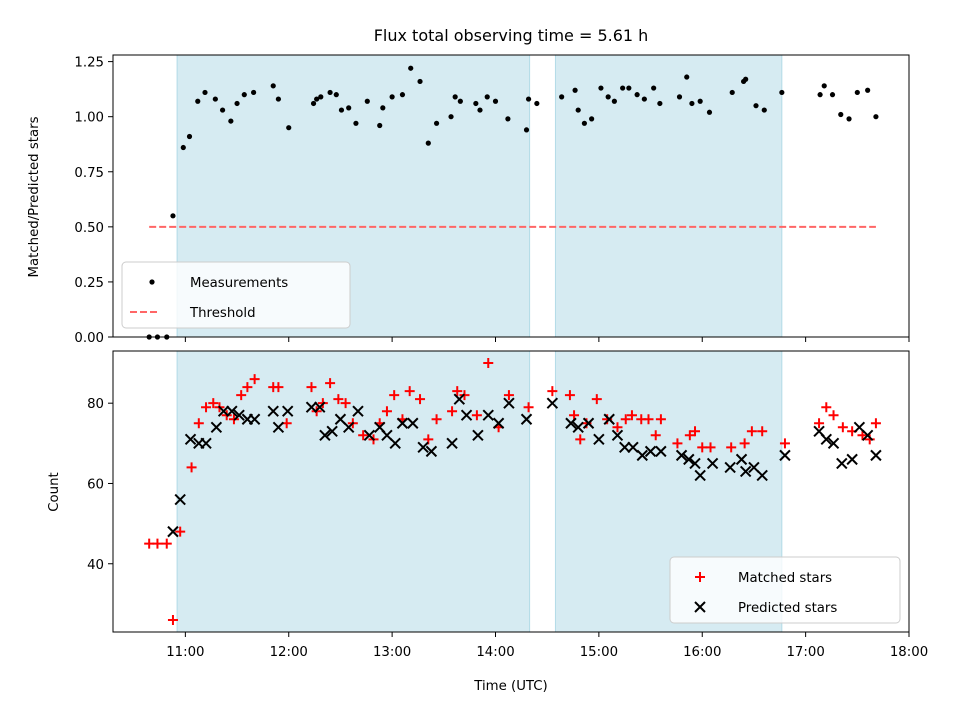  I want to click on top-y-tick-label: 0.25, so click(89, 283).